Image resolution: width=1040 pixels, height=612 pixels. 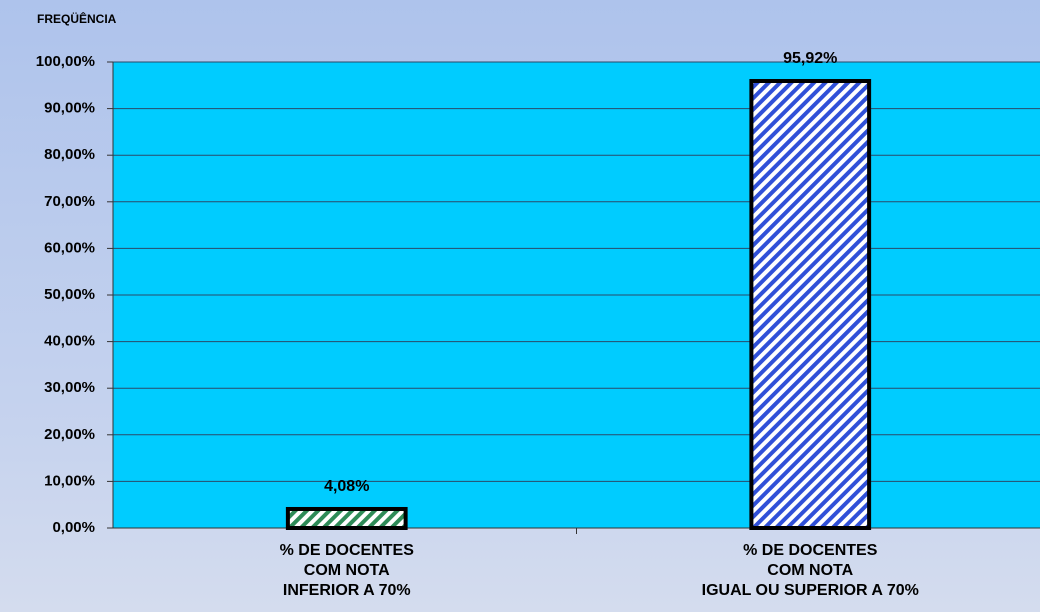 What do you see at coordinates (69, 108) in the screenshot?
I see `y-tick-label: 90,00%` at bounding box center [69, 108].